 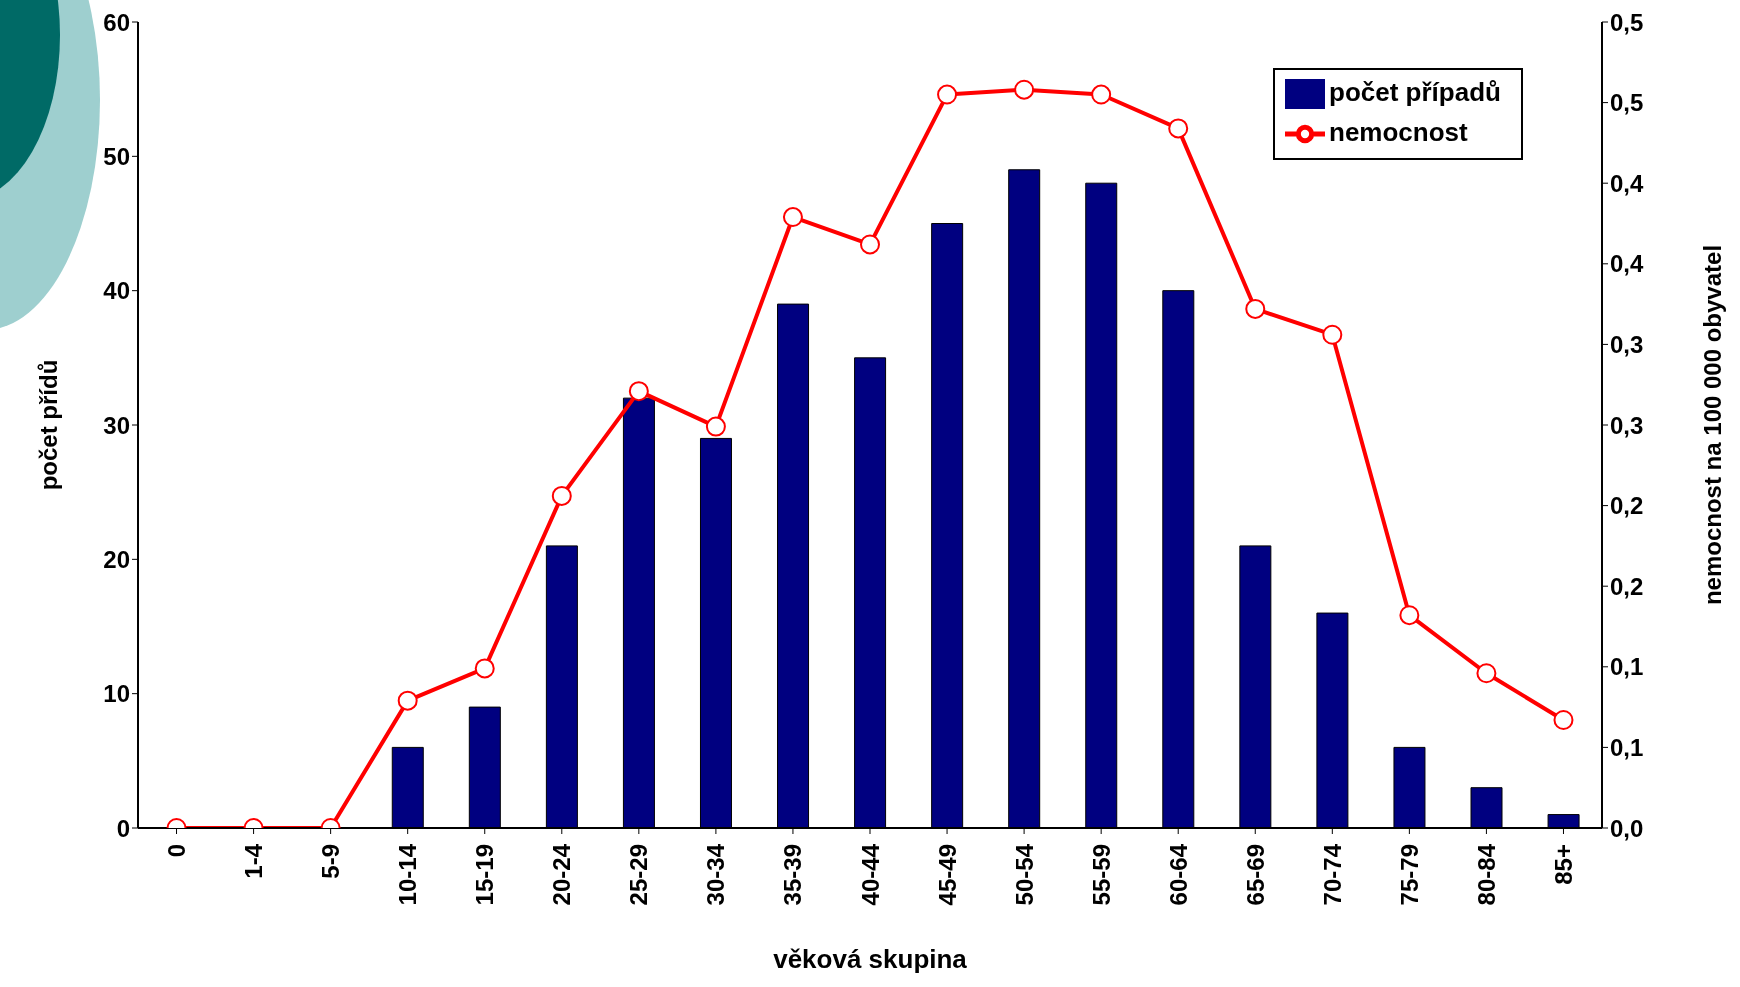 What do you see at coordinates (1178, 874) in the screenshot?
I see `x-tick-label: 60-64` at bounding box center [1178, 874].